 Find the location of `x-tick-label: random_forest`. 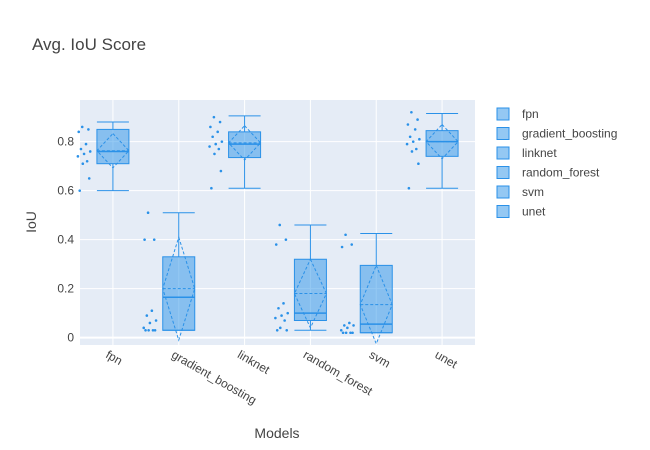

x-tick-label: random_forest is located at coordinates (338, 372).